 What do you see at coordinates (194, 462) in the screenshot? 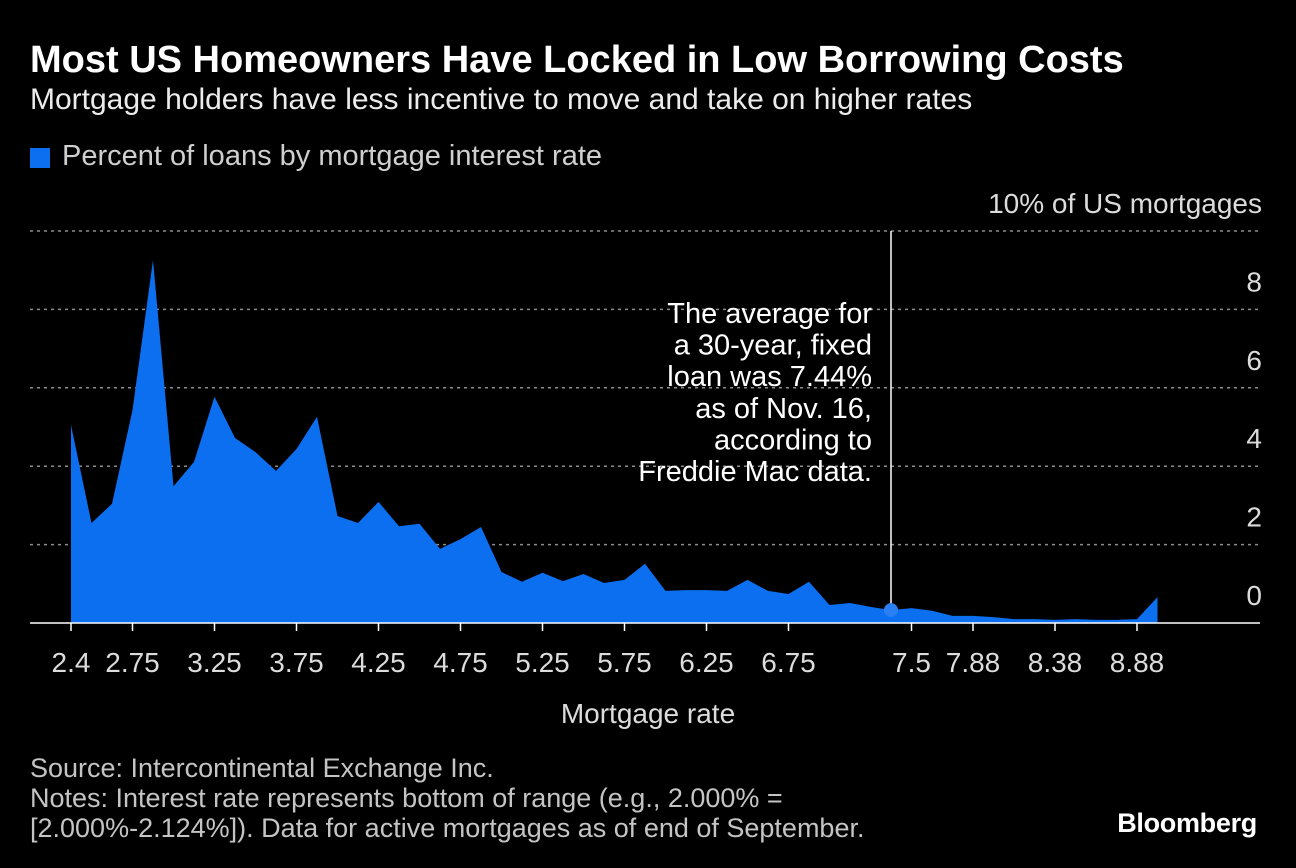
I see `data-point-3.125` at bounding box center [194, 462].